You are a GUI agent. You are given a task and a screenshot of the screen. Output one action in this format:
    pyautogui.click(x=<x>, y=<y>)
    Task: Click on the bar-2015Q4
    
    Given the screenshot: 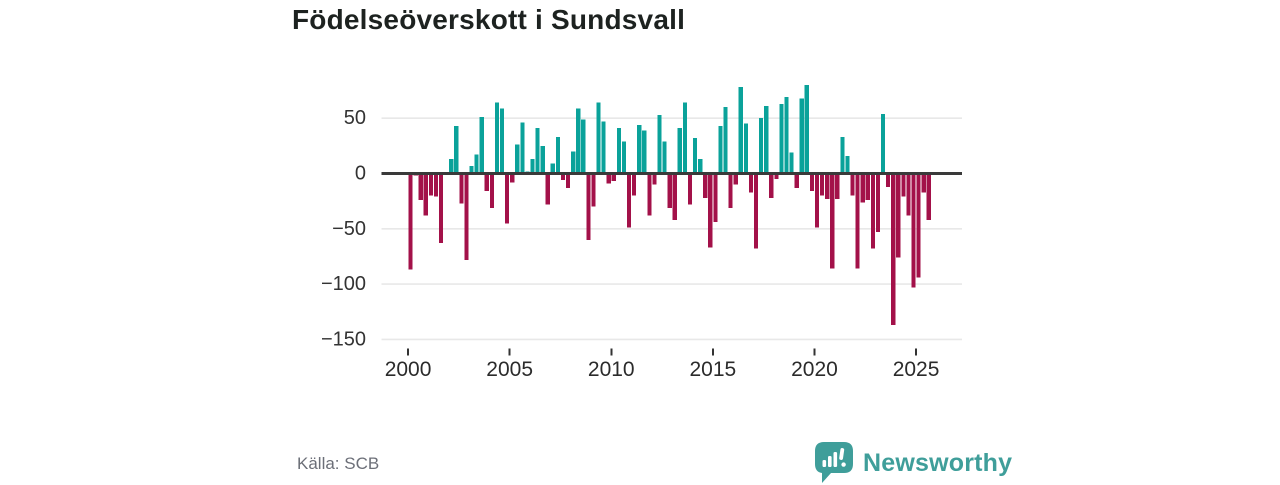 What is the action you would take?
    pyautogui.click(x=730, y=190)
    